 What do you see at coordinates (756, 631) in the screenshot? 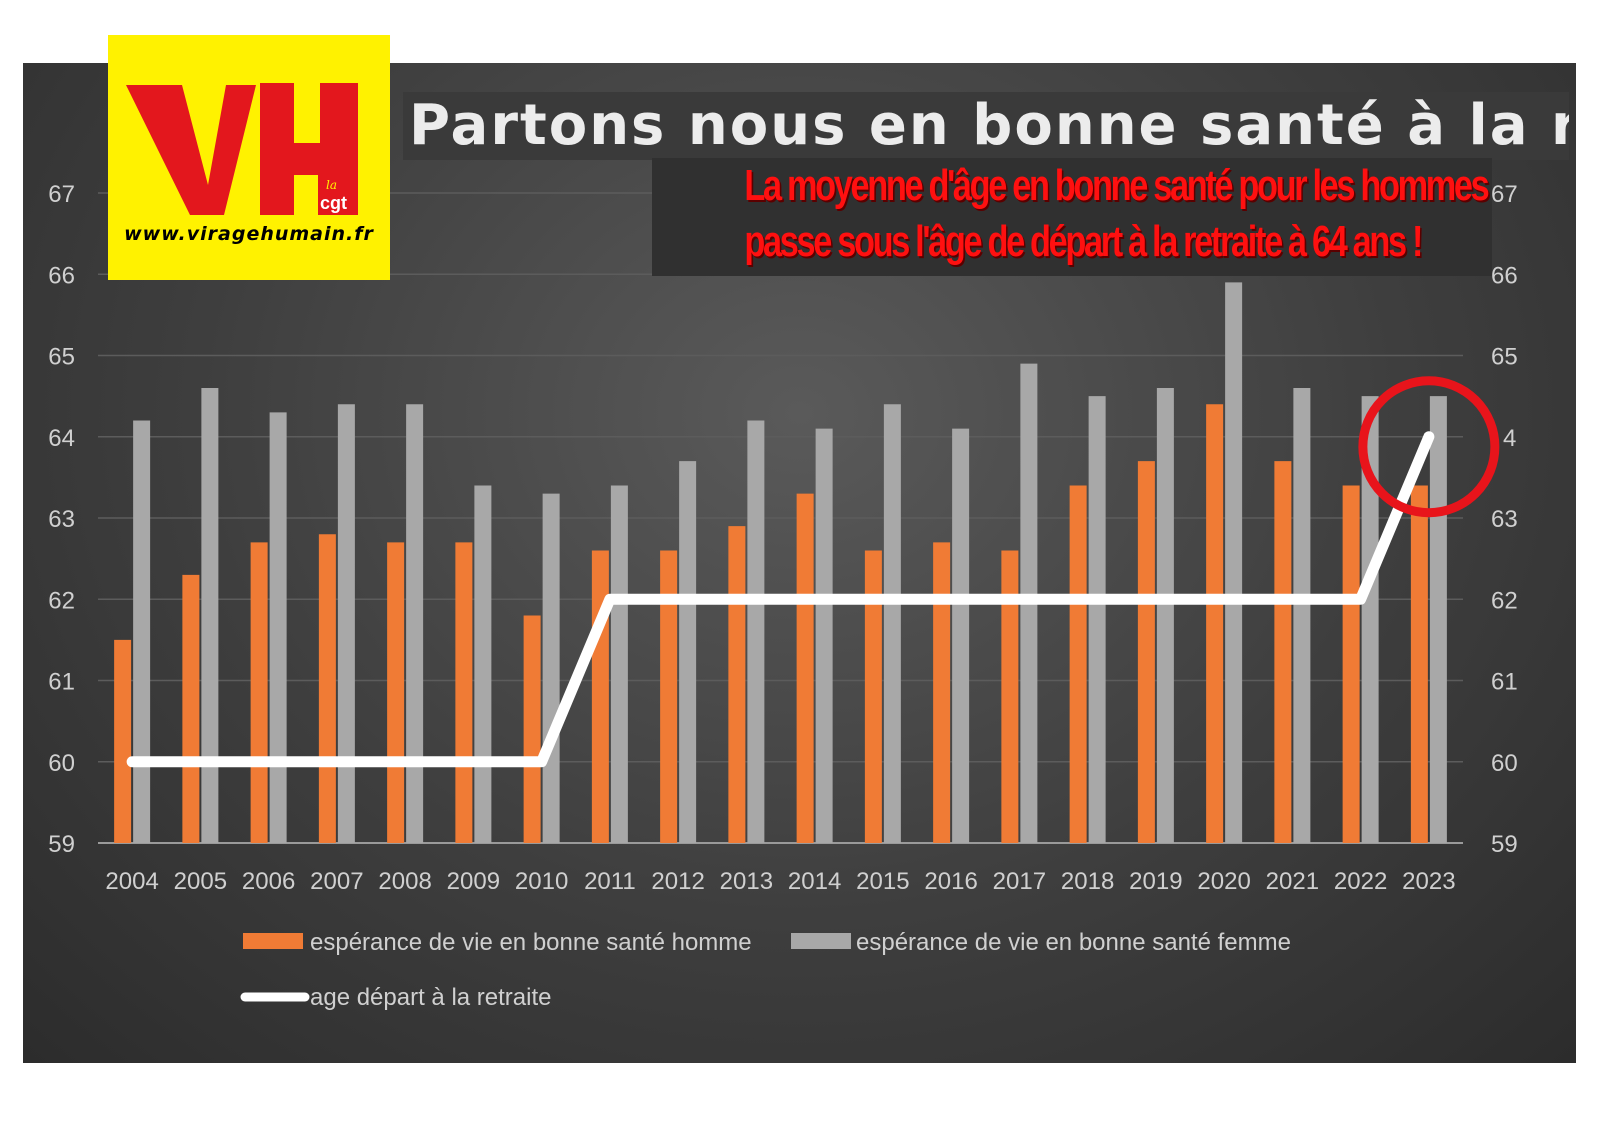
I see `bar-femme-2013` at bounding box center [756, 631].